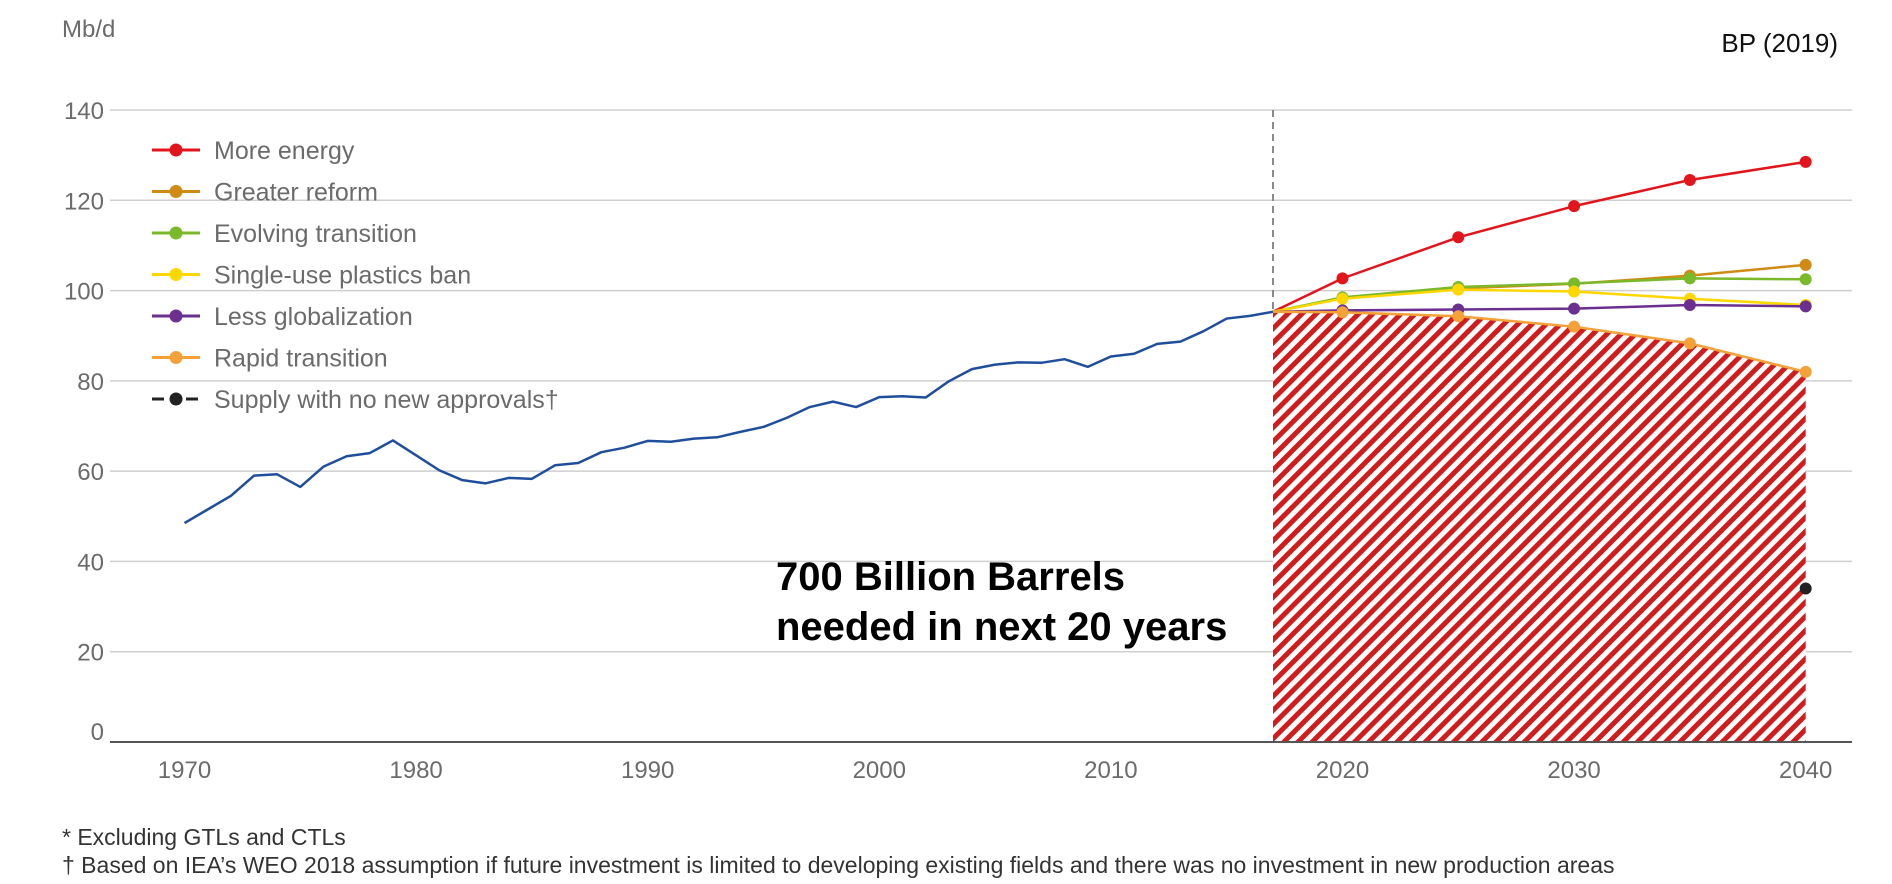  I want to click on x-tick-label-1980: 1980, so click(415, 770).